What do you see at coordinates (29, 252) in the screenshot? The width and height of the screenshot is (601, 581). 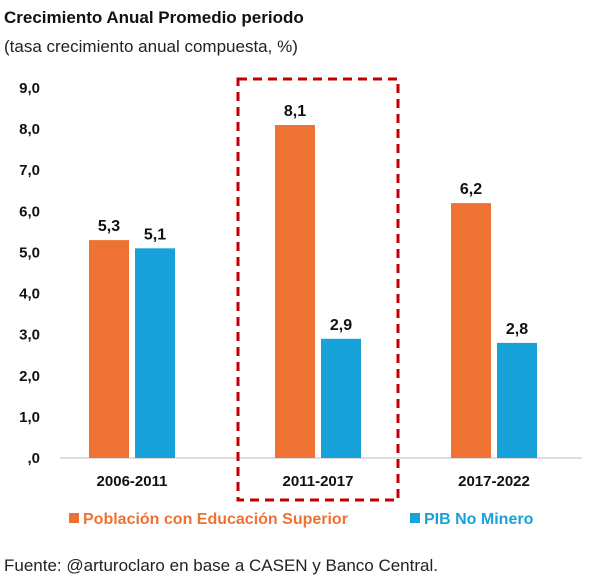 I see `y-tick-label: 5,0` at bounding box center [29, 252].